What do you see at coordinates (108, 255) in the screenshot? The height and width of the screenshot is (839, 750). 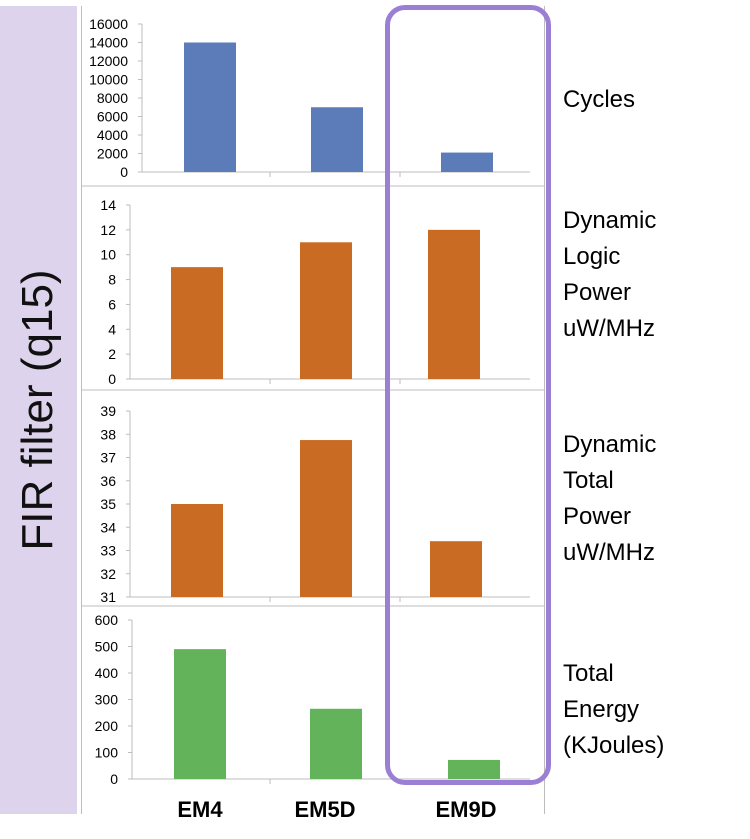 I see `y-tick-label: 10` at bounding box center [108, 255].